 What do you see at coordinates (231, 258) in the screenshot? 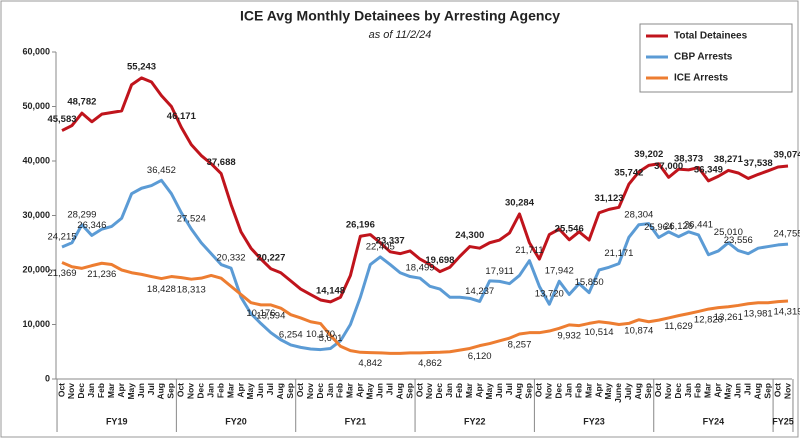
I see `data-label: 20,332` at bounding box center [231, 258].